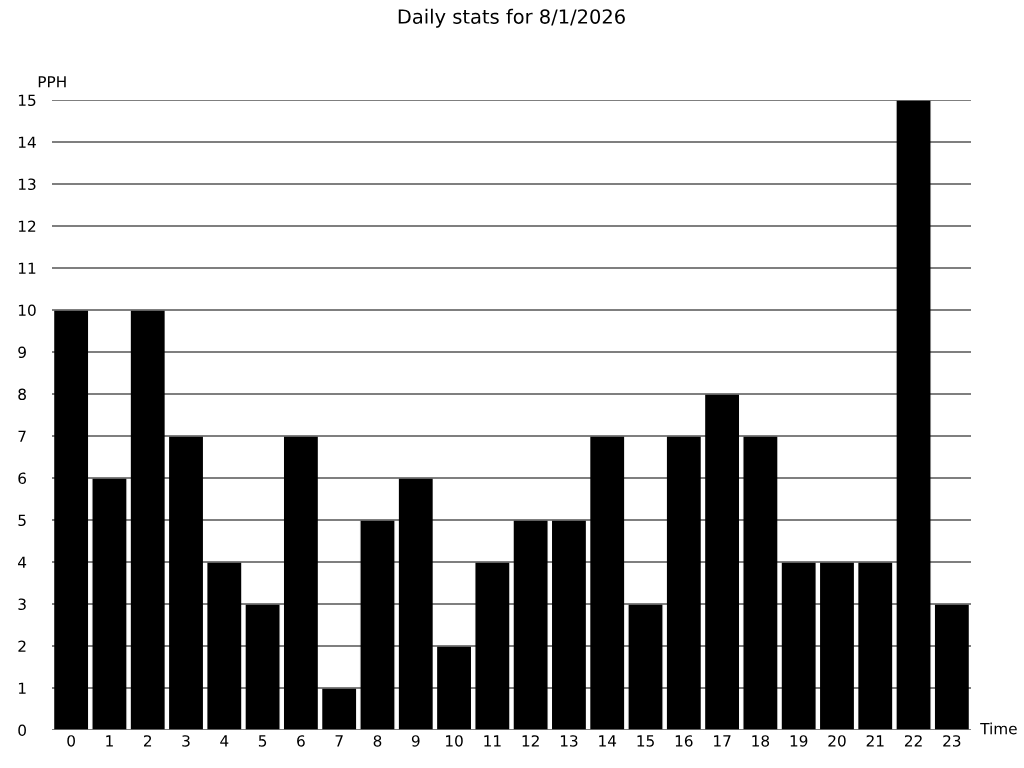  I want to click on y-tick-label: 8, so click(22, 394).